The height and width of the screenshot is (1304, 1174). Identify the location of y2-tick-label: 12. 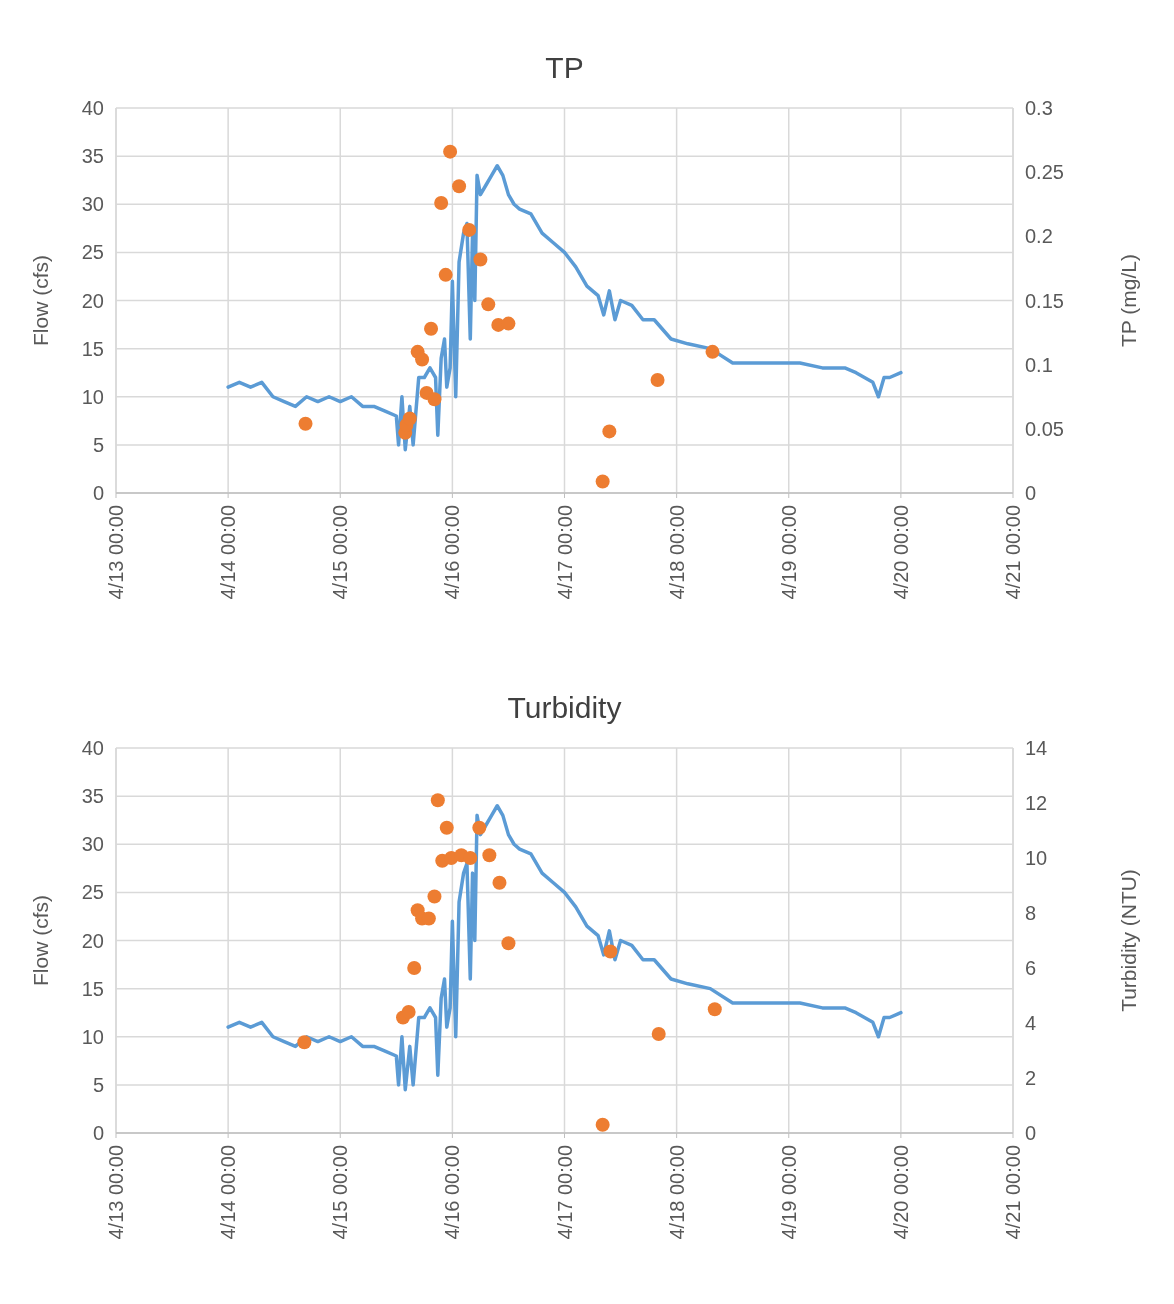
(1036, 803).